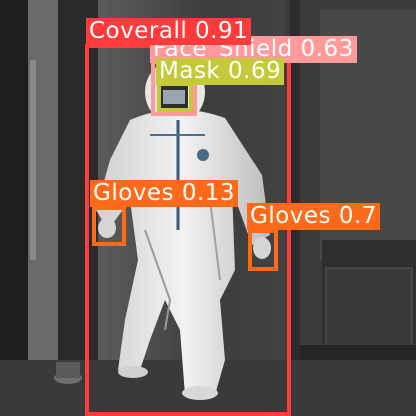  What do you see at coordinates (164, 193) in the screenshot?
I see `gloves-left-label: Gloves 0.13` at bounding box center [164, 193].